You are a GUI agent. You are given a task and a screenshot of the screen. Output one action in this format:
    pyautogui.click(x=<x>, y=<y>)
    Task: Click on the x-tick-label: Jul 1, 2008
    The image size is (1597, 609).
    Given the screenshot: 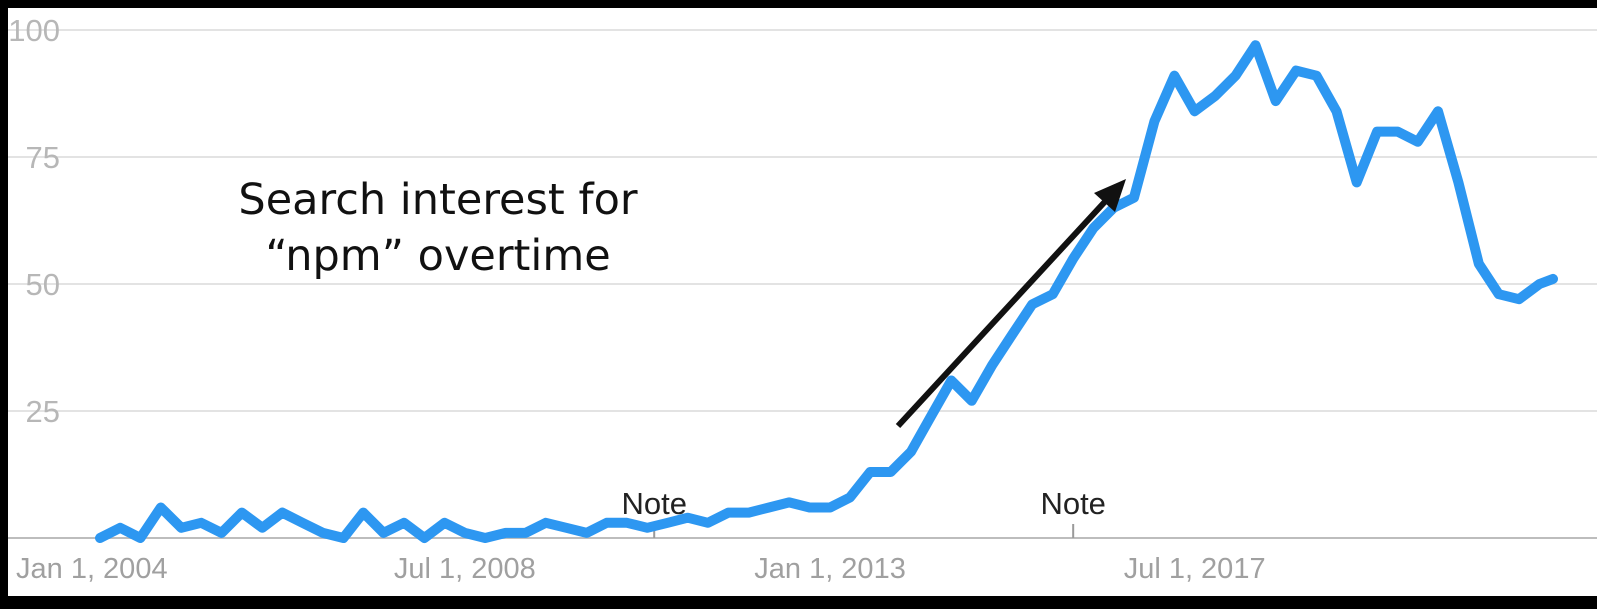 What is the action you would take?
    pyautogui.click(x=465, y=569)
    